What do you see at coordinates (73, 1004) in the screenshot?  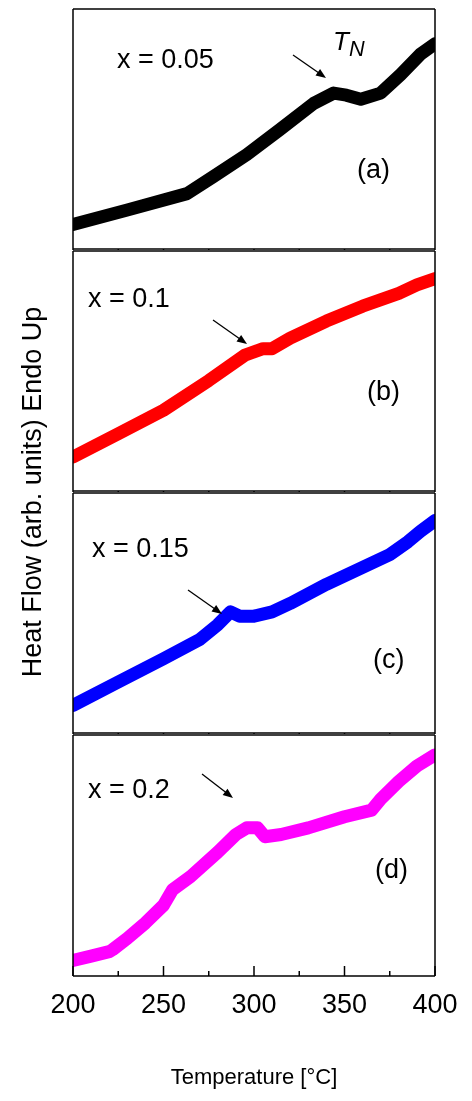 I see `x-tick-label: 200` at bounding box center [73, 1004].